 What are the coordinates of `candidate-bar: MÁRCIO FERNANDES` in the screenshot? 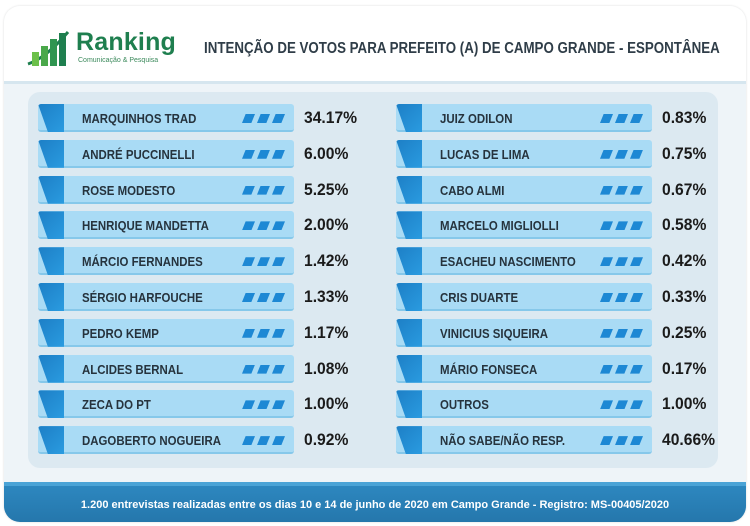 It's located at (166, 261).